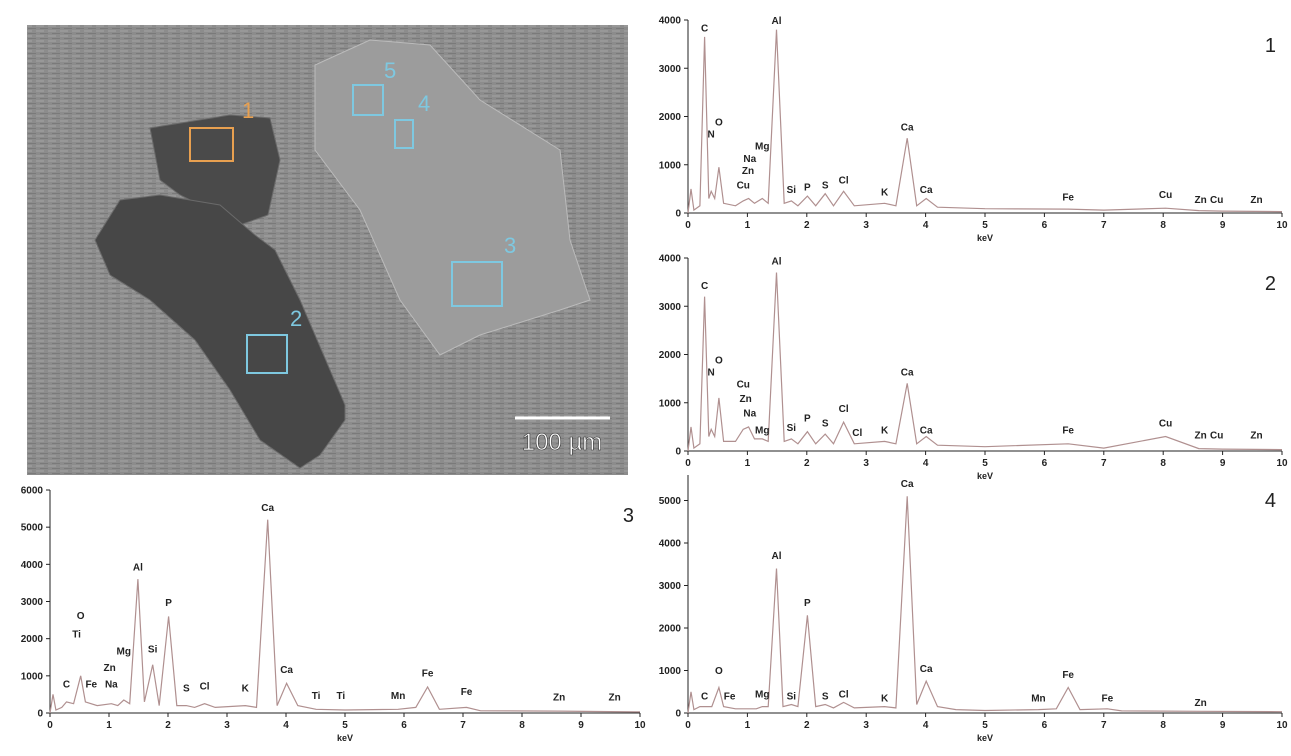 The height and width of the screenshot is (756, 1291). What do you see at coordinates (792, 696) in the screenshot?
I see `peak-label: Si` at bounding box center [792, 696].